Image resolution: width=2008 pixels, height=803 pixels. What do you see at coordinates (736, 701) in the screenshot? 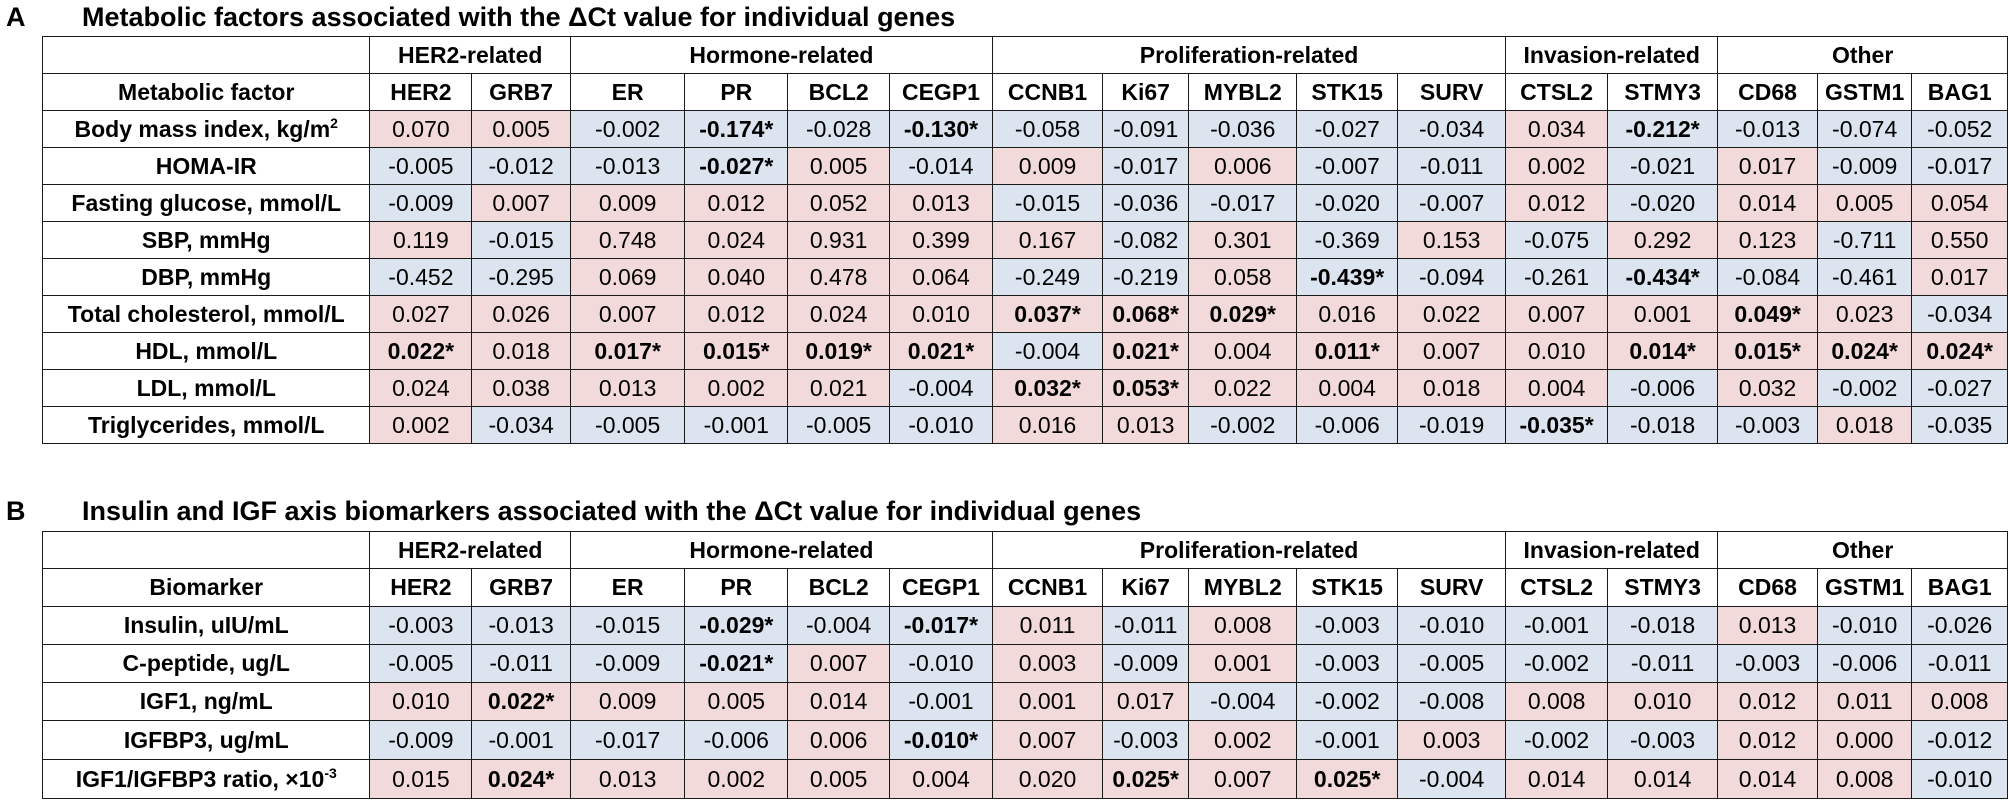
I see `panel-b-value-cell: 0.005` at bounding box center [736, 701].